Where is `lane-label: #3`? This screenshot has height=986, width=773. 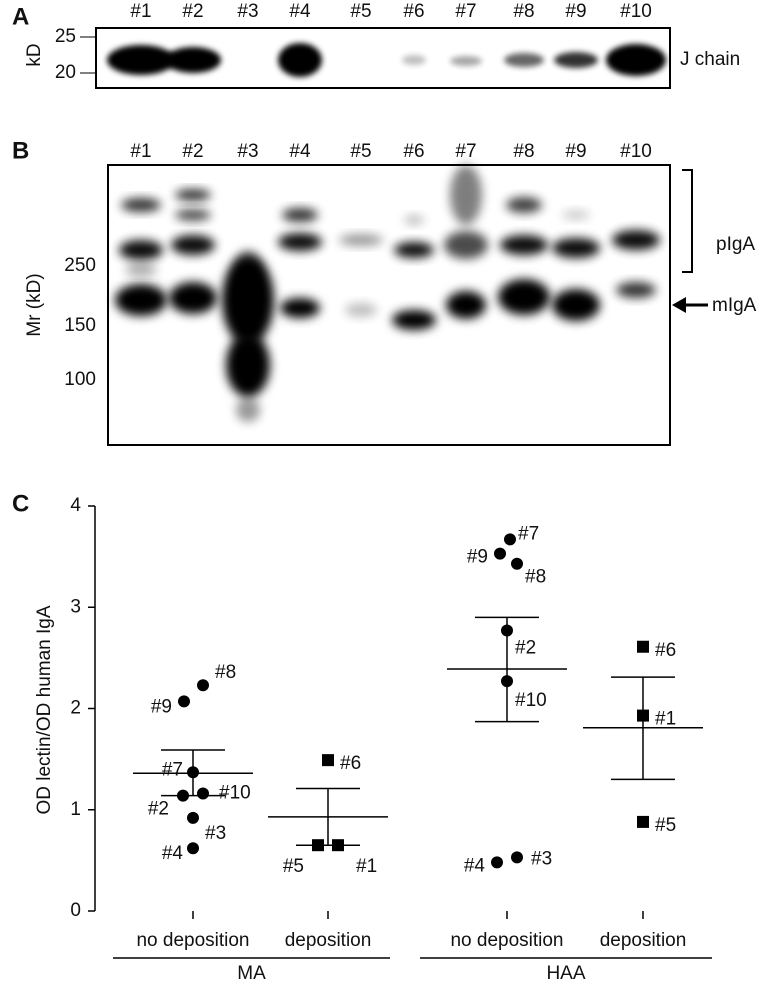
lane-label: #3 is located at coordinates (247, 11).